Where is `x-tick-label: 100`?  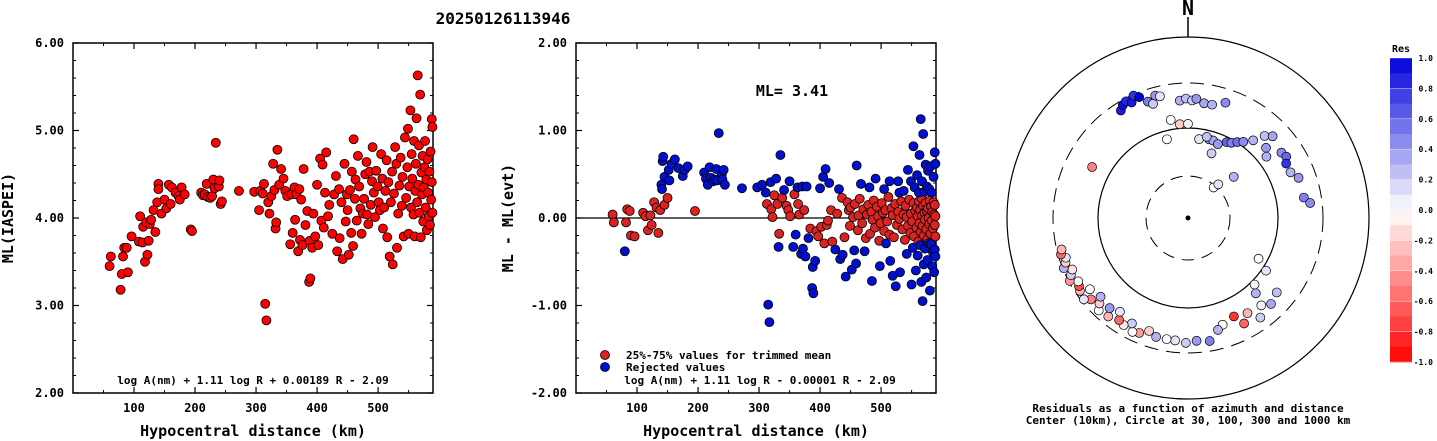 x-tick-label: 100 is located at coordinates (637, 408).